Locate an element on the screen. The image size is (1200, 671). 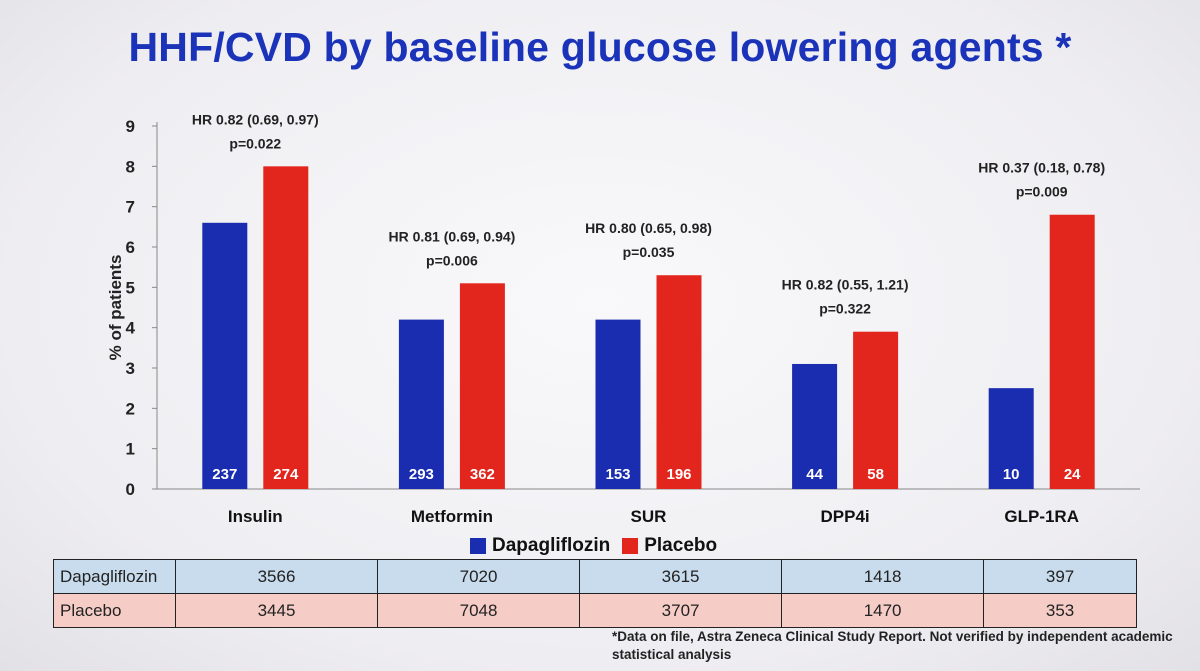
bar-count-label: 153 is located at coordinates (617, 474).